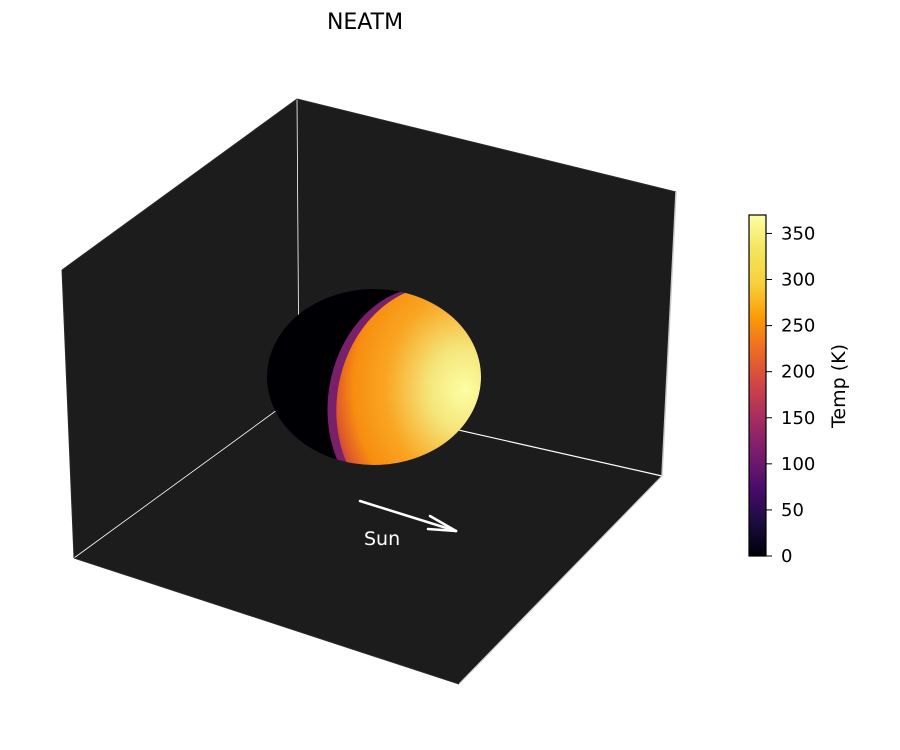 The width and height of the screenshot is (900, 750). I want to click on colorbar-tick-label: 300, so click(798, 280).